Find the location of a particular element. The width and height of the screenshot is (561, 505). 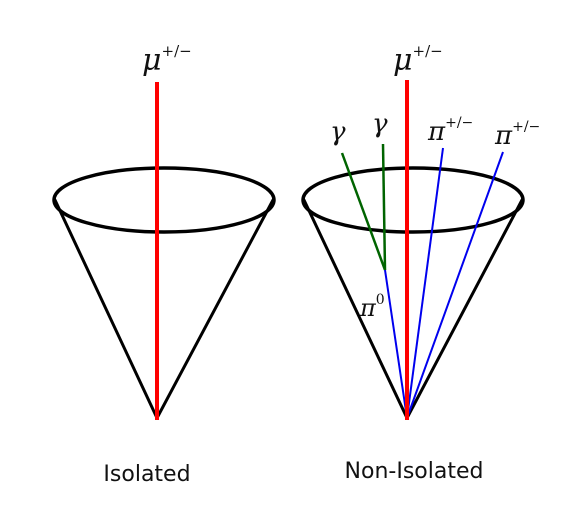

non-isolated-muon-label: μ+/− is located at coordinates (418, 60).